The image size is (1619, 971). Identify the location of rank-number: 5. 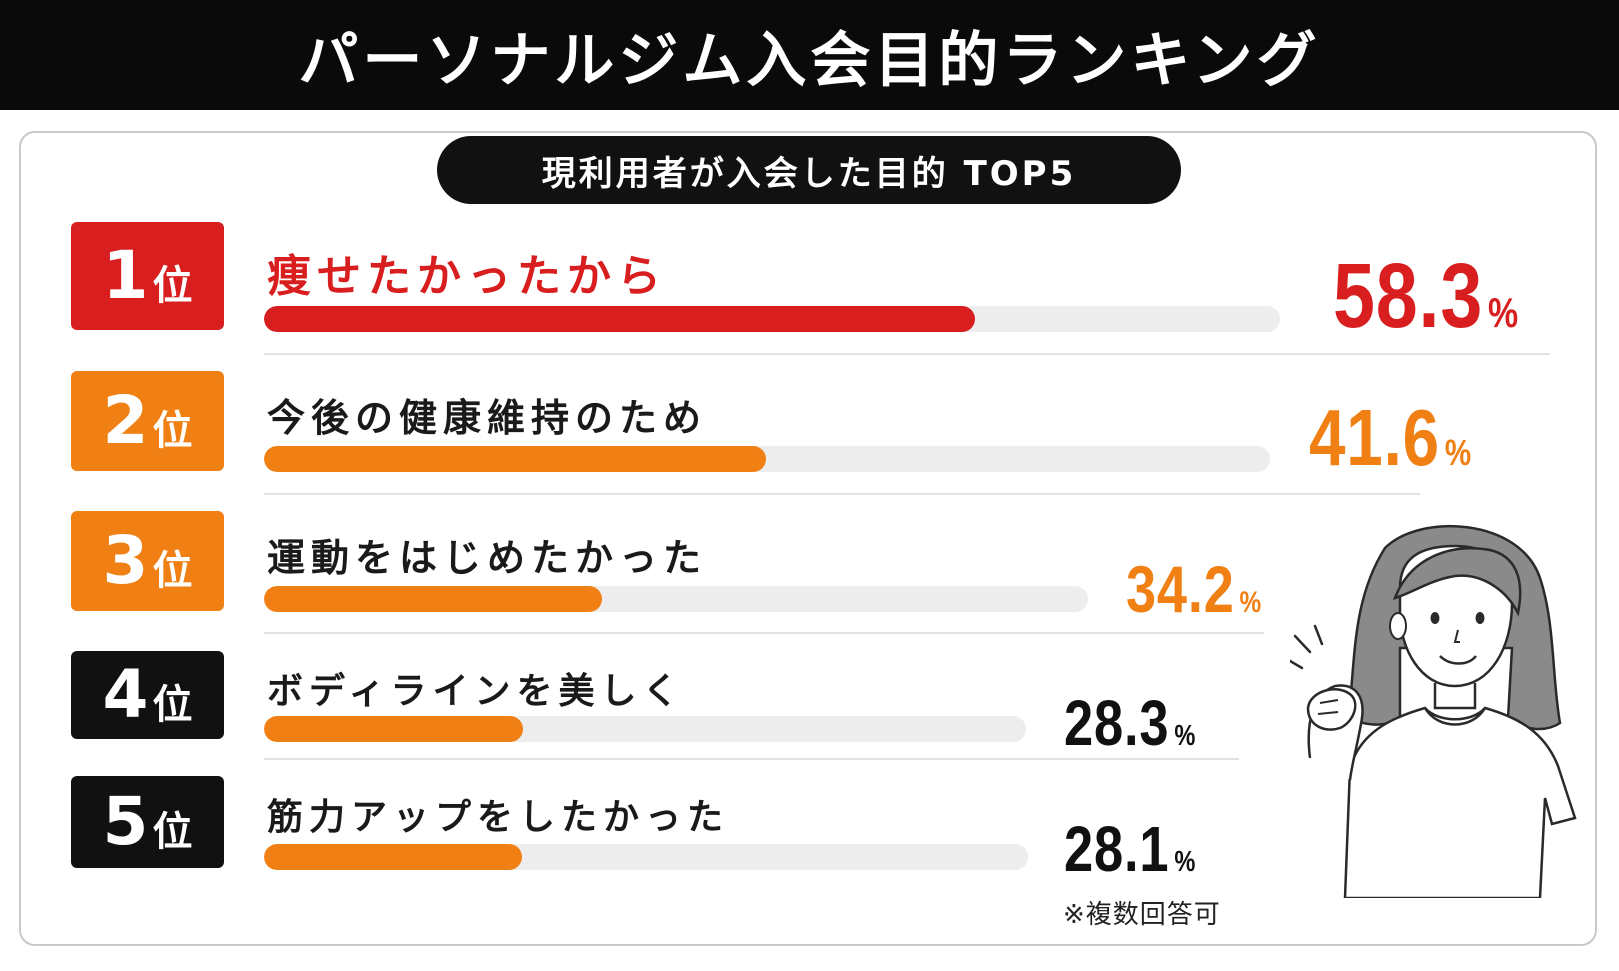
(125, 821).